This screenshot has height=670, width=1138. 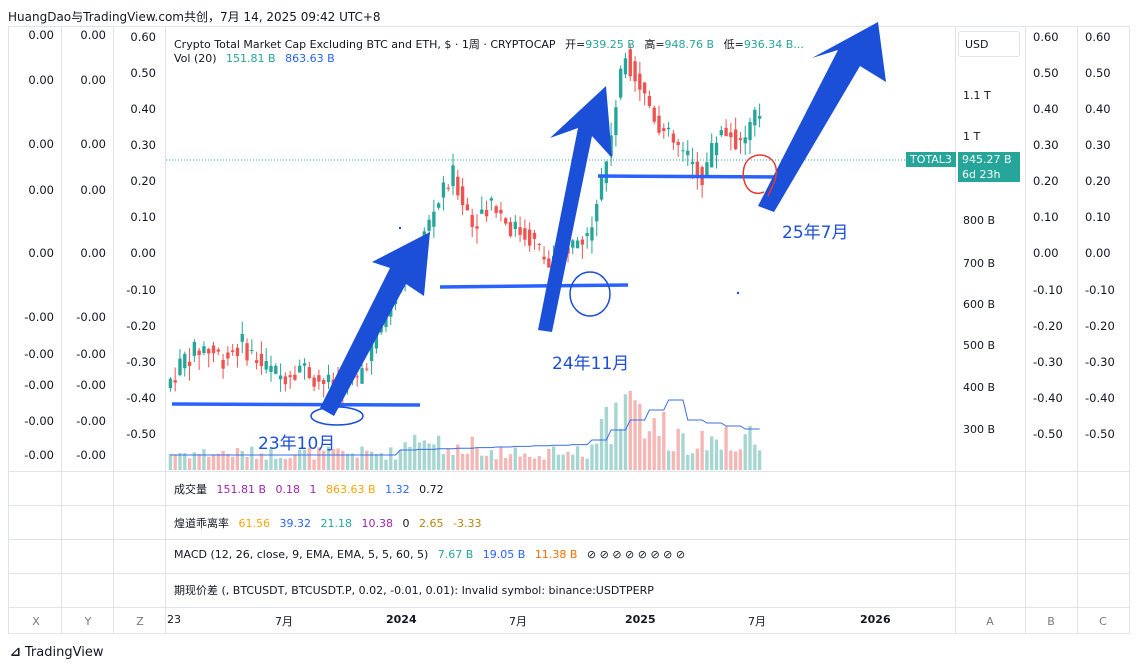 I want to click on tick: 0.30, so click(x=1098, y=145).